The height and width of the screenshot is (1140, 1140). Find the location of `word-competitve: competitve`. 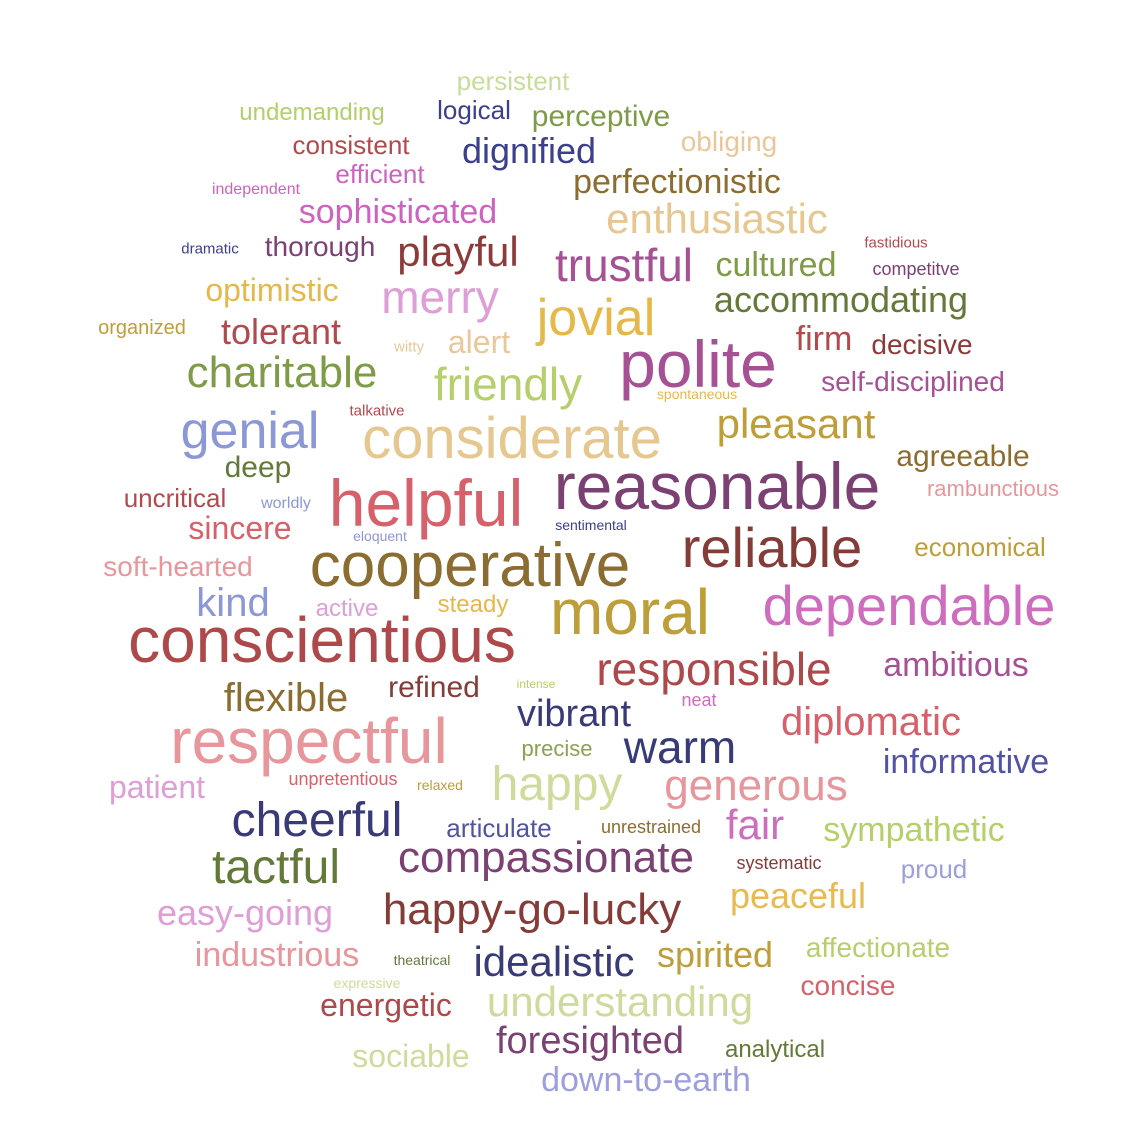

word-competitve: competitve is located at coordinates (916, 269).